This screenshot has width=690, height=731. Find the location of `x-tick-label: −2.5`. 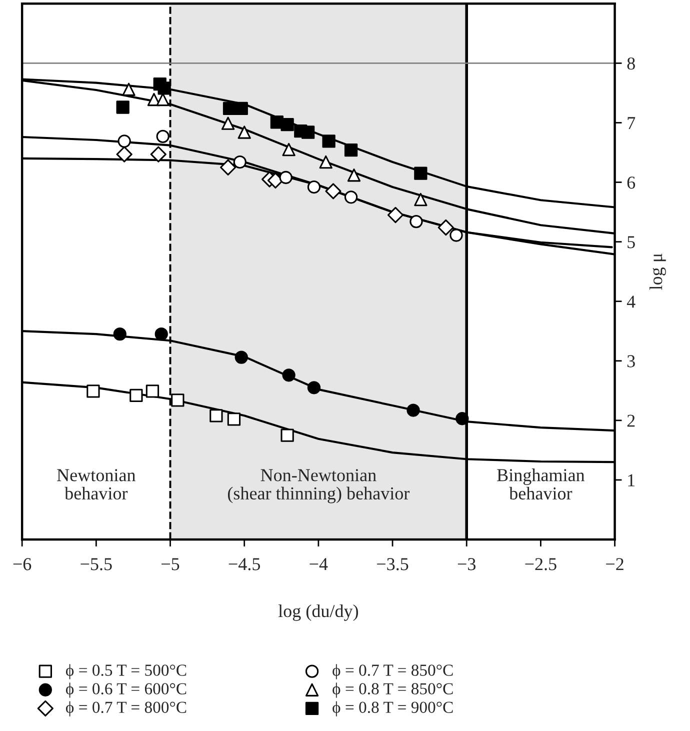

x-tick-label: −2.5 is located at coordinates (540, 564).